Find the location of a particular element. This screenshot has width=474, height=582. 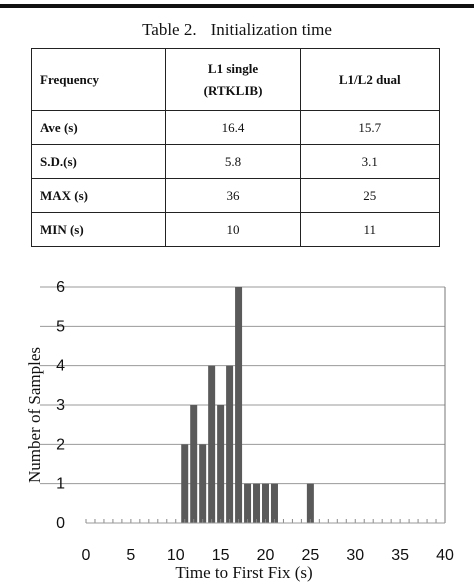

top-rule is located at coordinates (237, 6).